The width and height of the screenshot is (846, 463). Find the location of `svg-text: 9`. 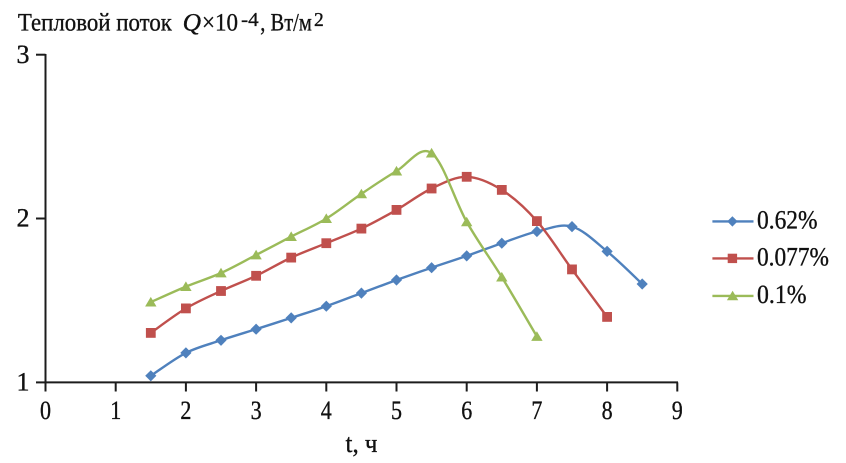

svg-text: 9 is located at coordinates (677, 410).